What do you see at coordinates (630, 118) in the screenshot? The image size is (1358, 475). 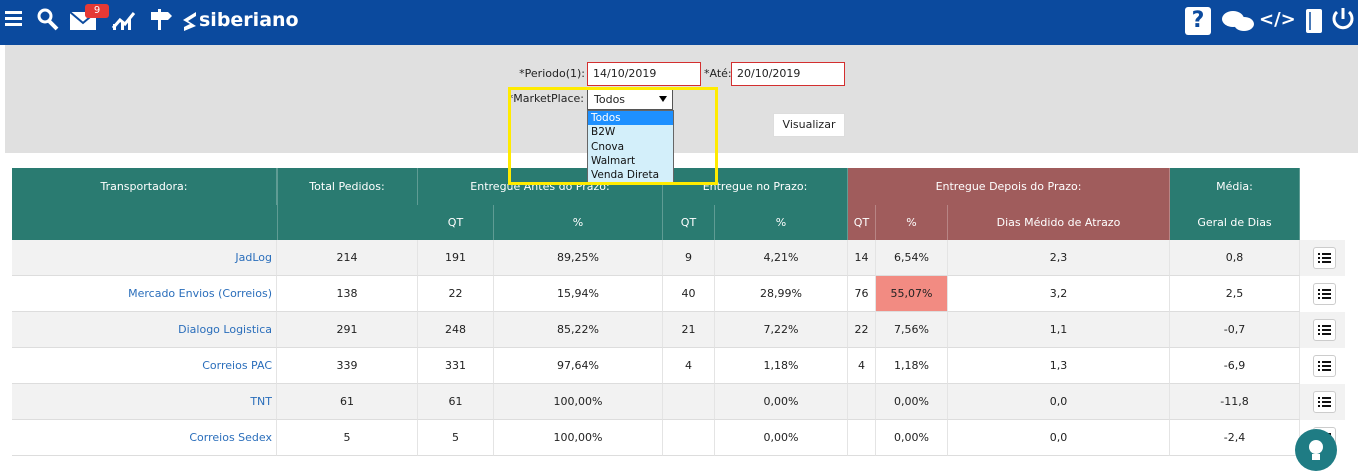 I see `marketplace-option: Todos` at bounding box center [630, 118].